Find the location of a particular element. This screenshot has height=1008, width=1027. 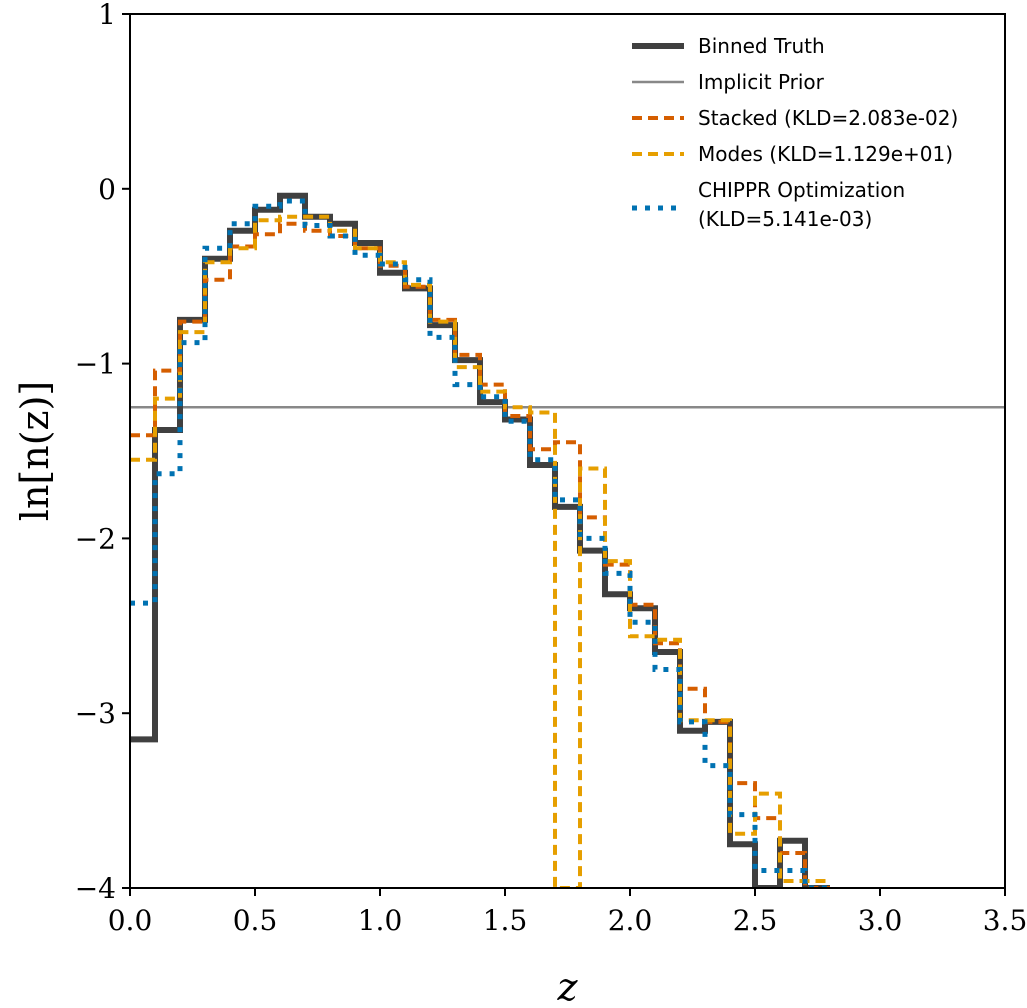

x-tick-label: 1.5 is located at coordinates (505, 920).